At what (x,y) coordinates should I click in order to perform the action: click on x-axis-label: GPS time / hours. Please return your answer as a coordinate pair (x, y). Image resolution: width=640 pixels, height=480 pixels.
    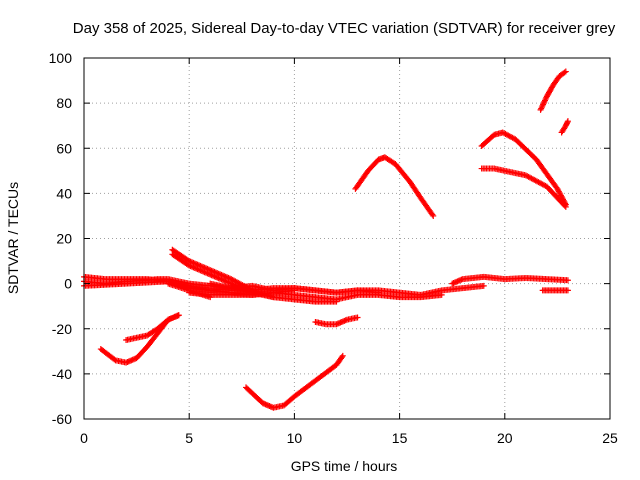
    Looking at the image, I should click on (344, 466).